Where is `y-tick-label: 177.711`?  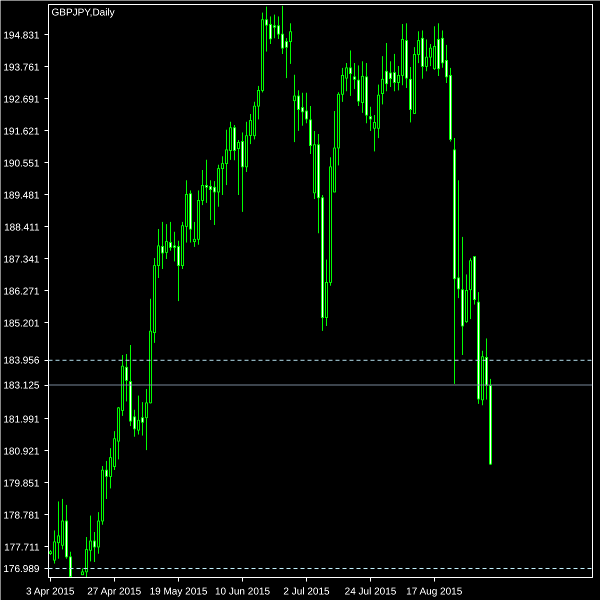
y-tick-label: 177.711 is located at coordinates (22, 548).